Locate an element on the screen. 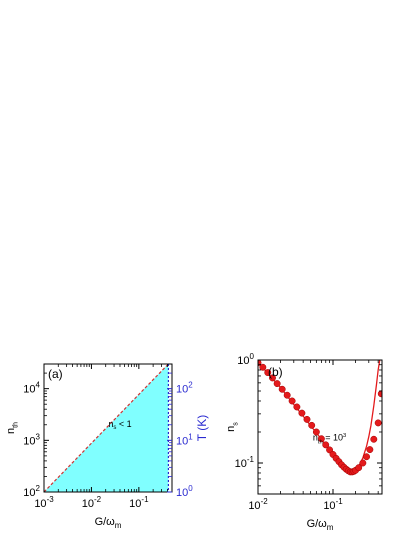  ns-less-than-one-region is located at coordinates (106, 428).